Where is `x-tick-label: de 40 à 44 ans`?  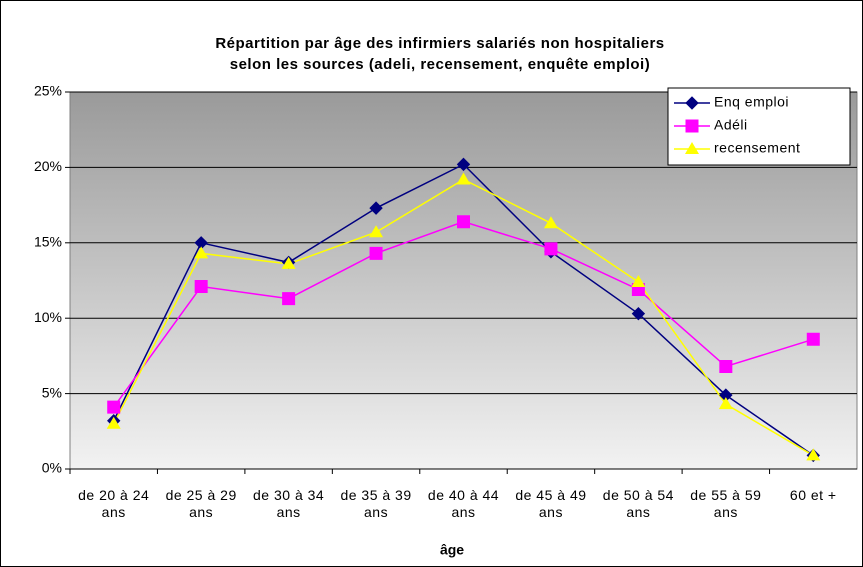 x-tick-label: de 40 à 44 ans is located at coordinates (463, 503).